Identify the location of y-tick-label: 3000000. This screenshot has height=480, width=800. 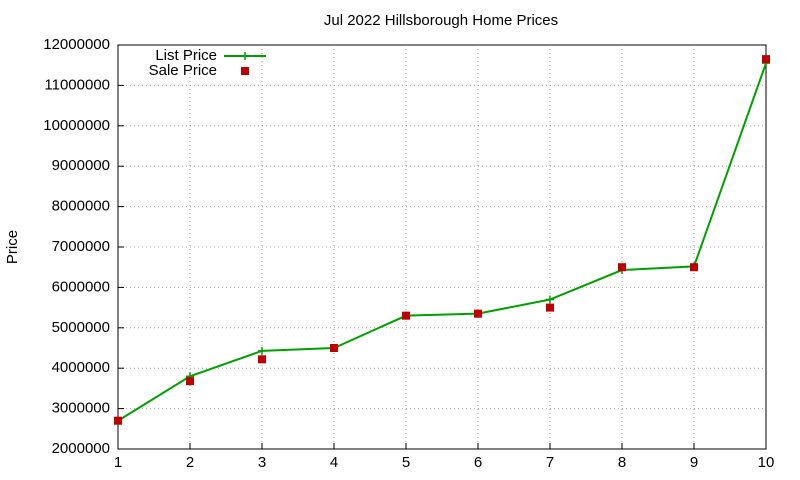
(81, 408).